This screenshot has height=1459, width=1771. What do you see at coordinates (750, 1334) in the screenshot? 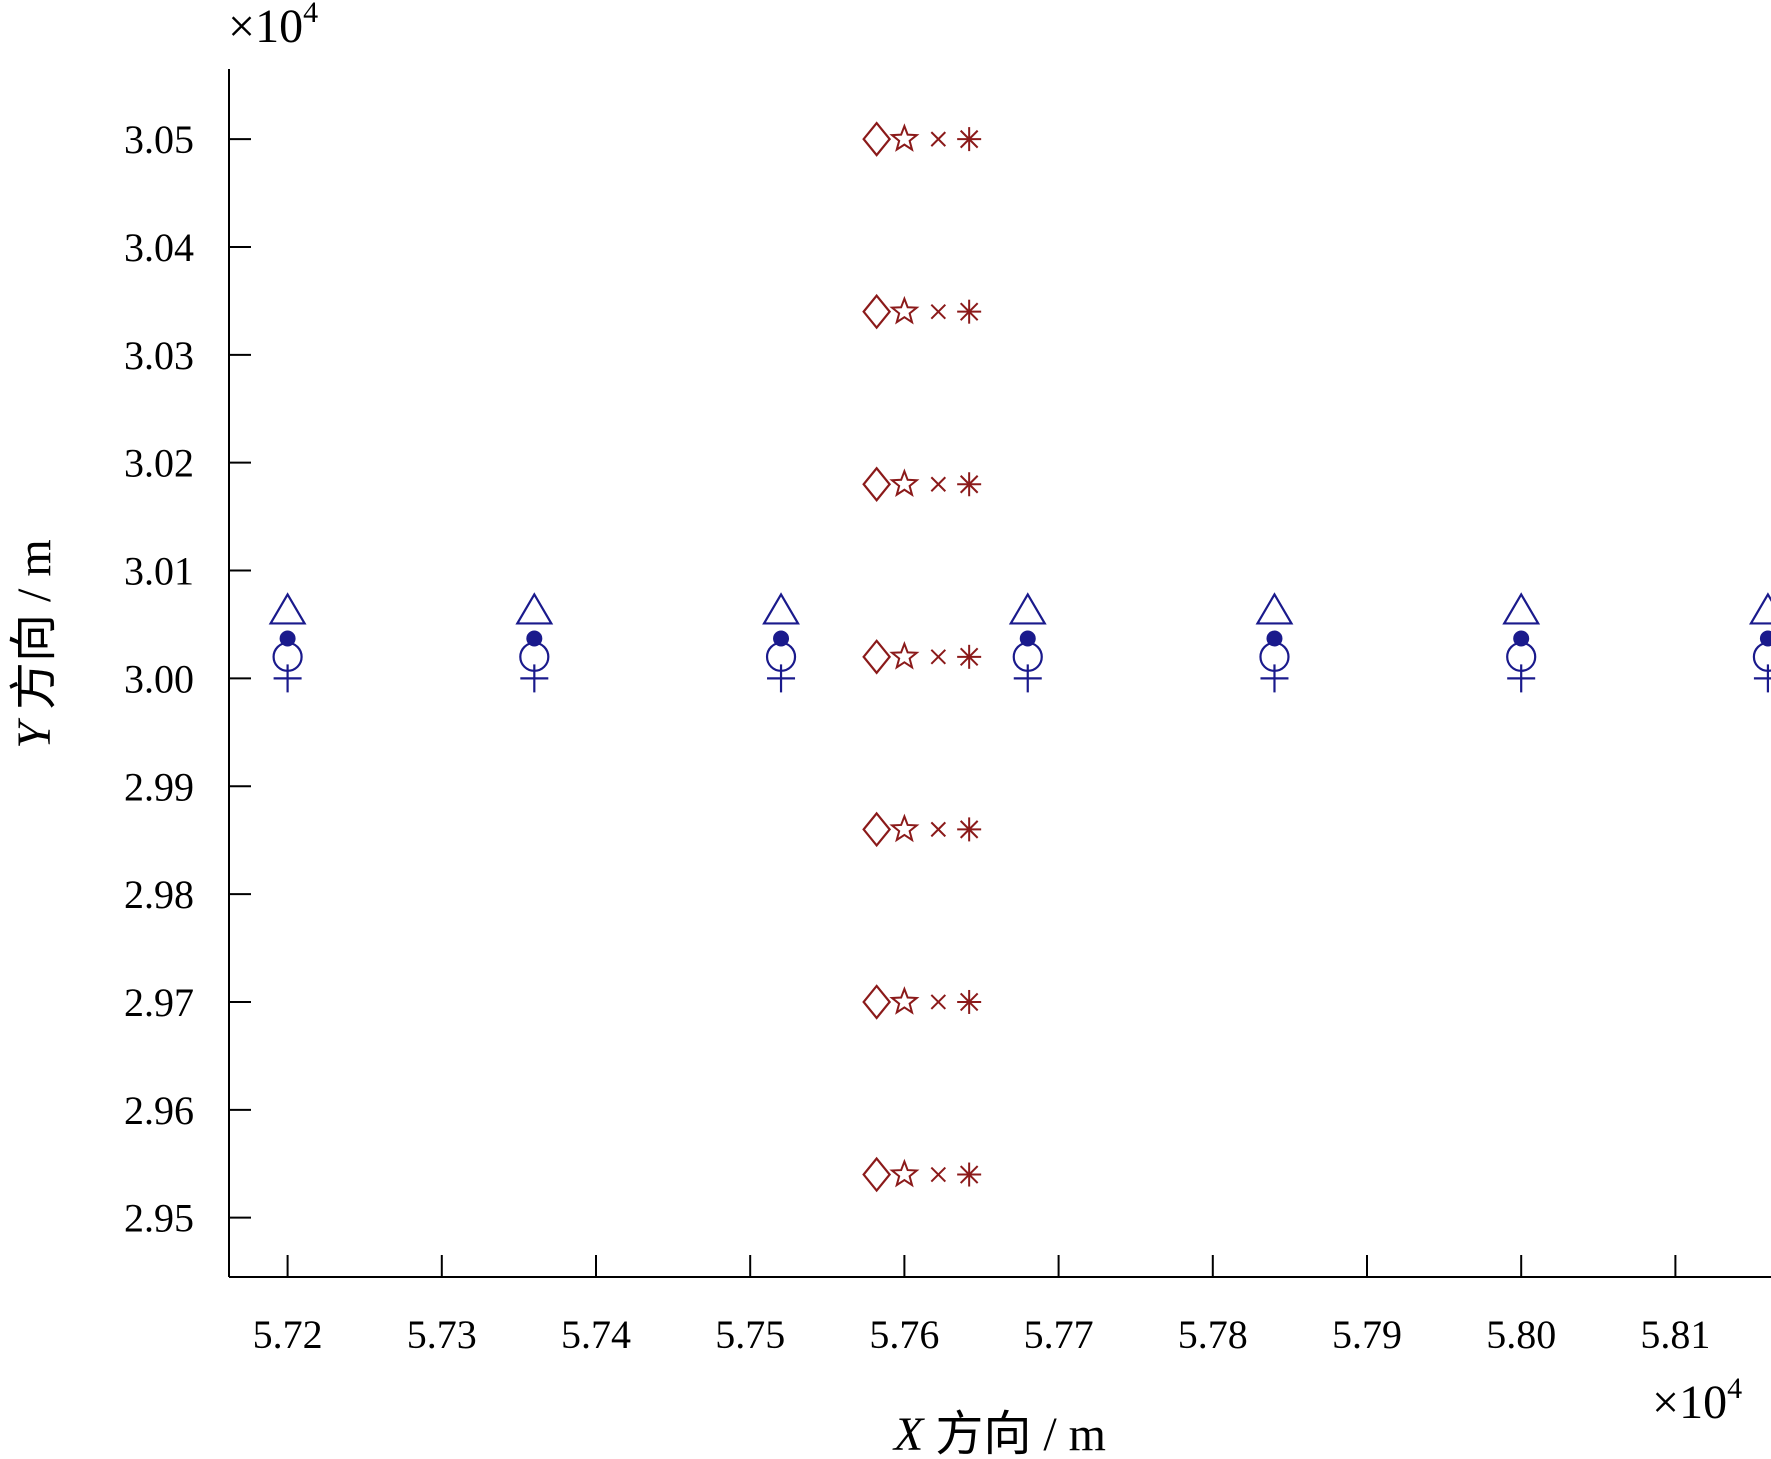
I see `x-tick-label: 5.75` at bounding box center [750, 1334].